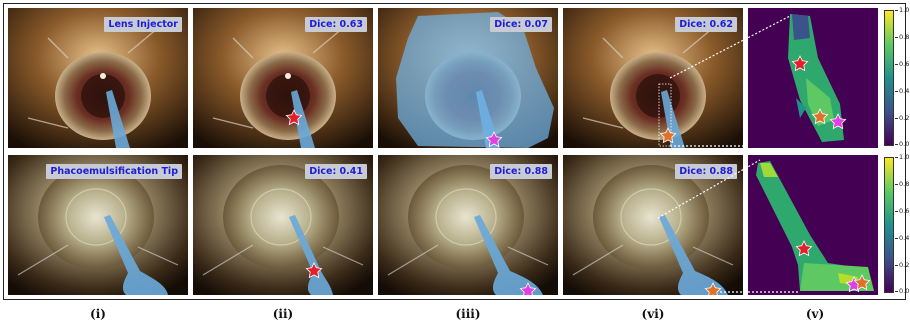 The width and height of the screenshot is (910, 325). I want to click on row1-panel3-image: Dice: 0.07, so click(468, 78).